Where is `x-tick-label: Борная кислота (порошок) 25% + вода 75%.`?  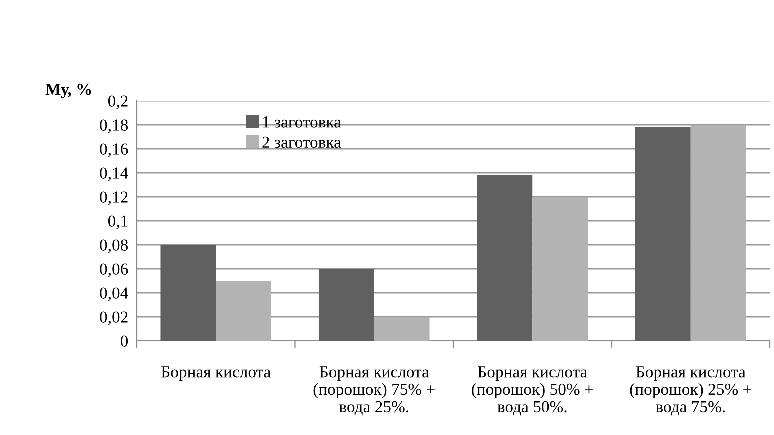
x-tick-label: Борная кислота (порошок) 25% + вода 75%. is located at coordinates (691, 391).